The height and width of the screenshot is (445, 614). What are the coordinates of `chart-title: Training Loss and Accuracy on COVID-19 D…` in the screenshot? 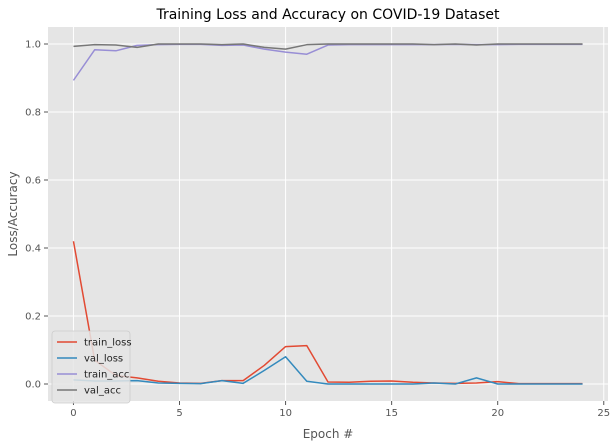 It's located at (327, 15).